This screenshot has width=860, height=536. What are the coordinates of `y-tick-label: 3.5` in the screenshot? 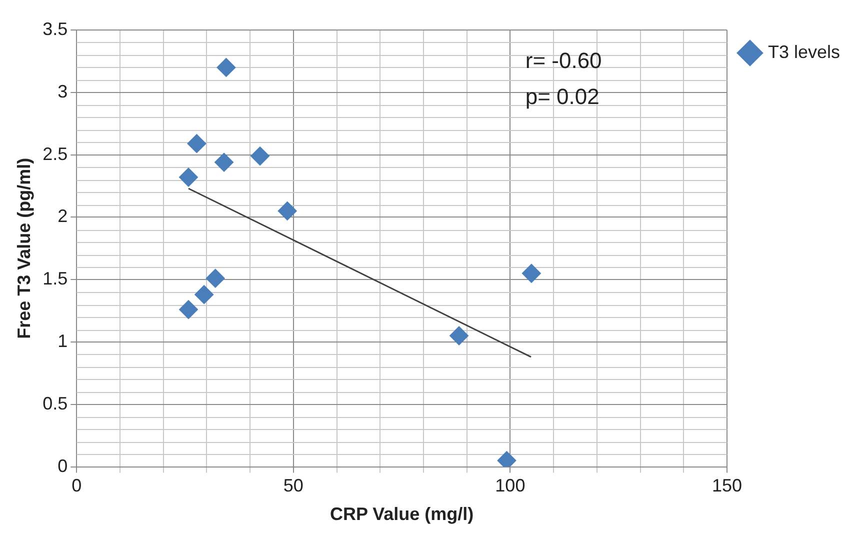 It's located at (55, 28).